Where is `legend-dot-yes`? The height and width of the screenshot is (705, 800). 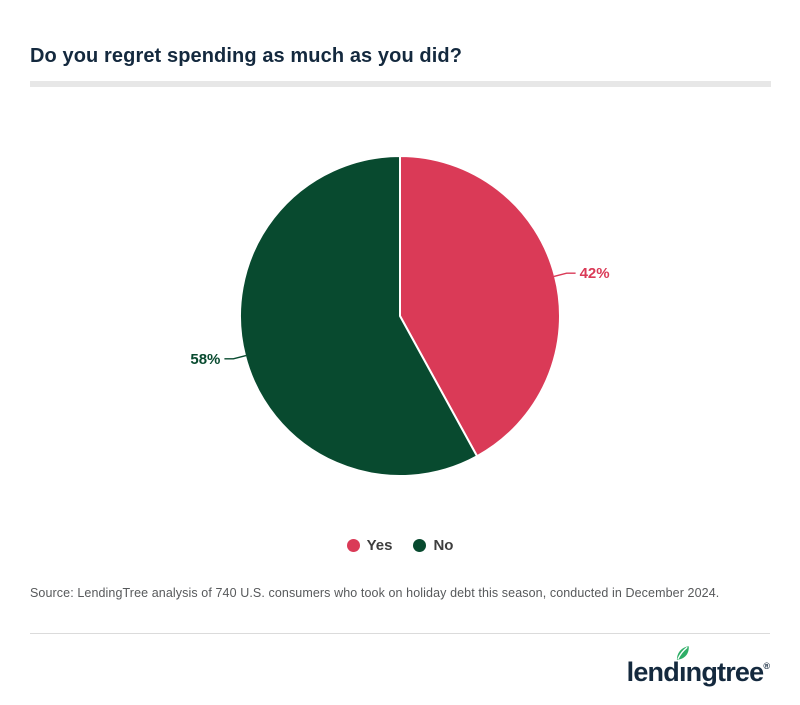
legend-dot-yes is located at coordinates (353, 545).